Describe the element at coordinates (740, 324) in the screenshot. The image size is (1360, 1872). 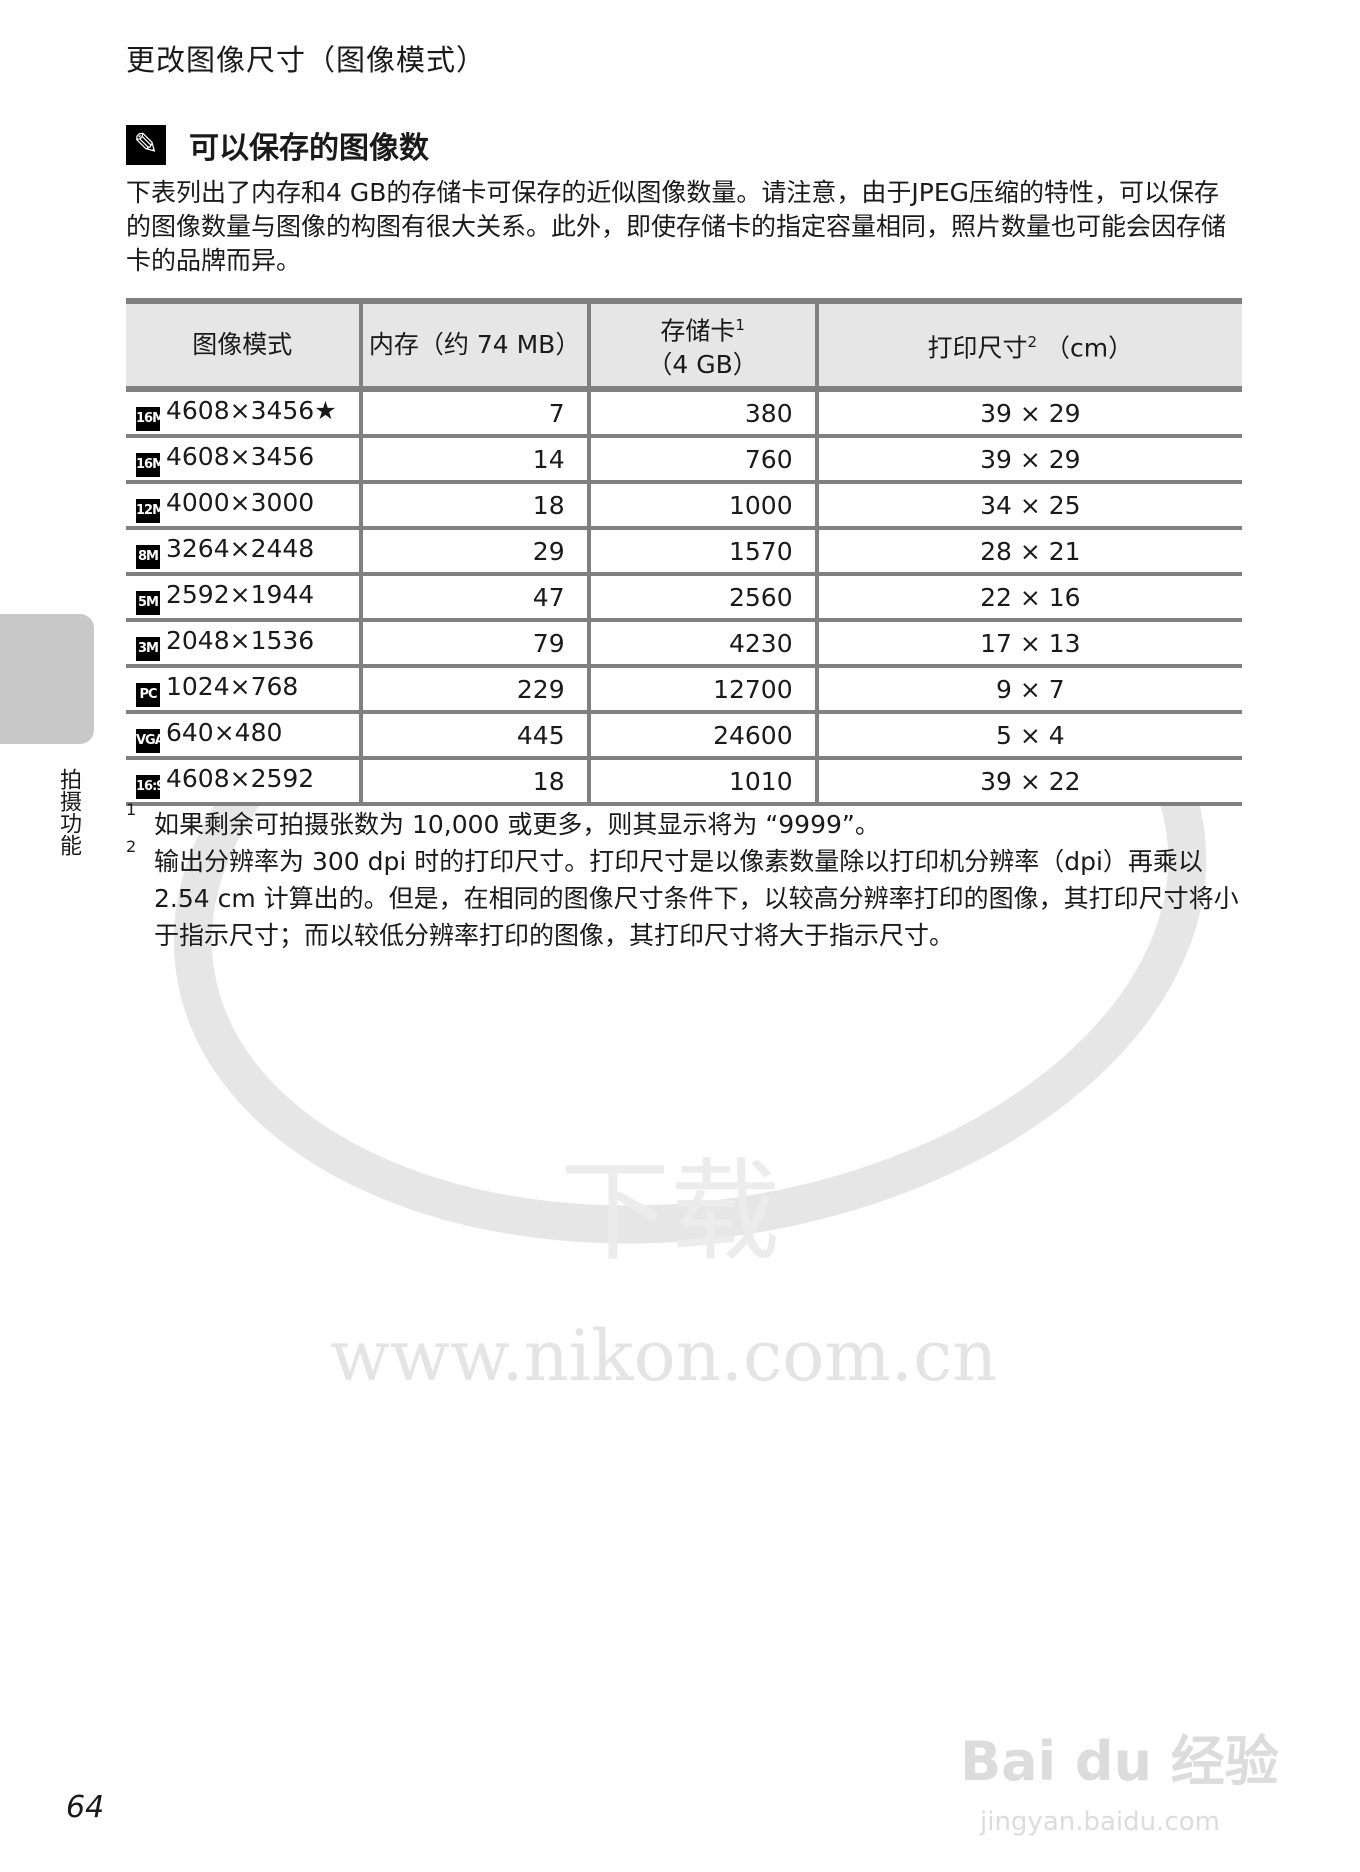
I see `footnote-ref: 1` at that location.